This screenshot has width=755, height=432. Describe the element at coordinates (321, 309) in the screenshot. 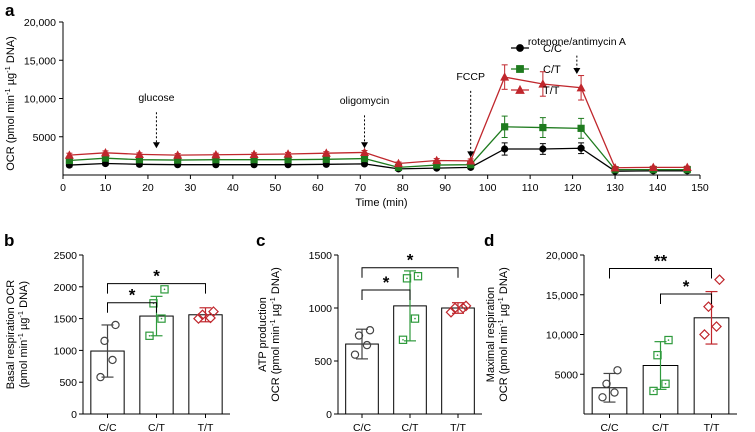

I see `y-tick-label: 1000` at that location.